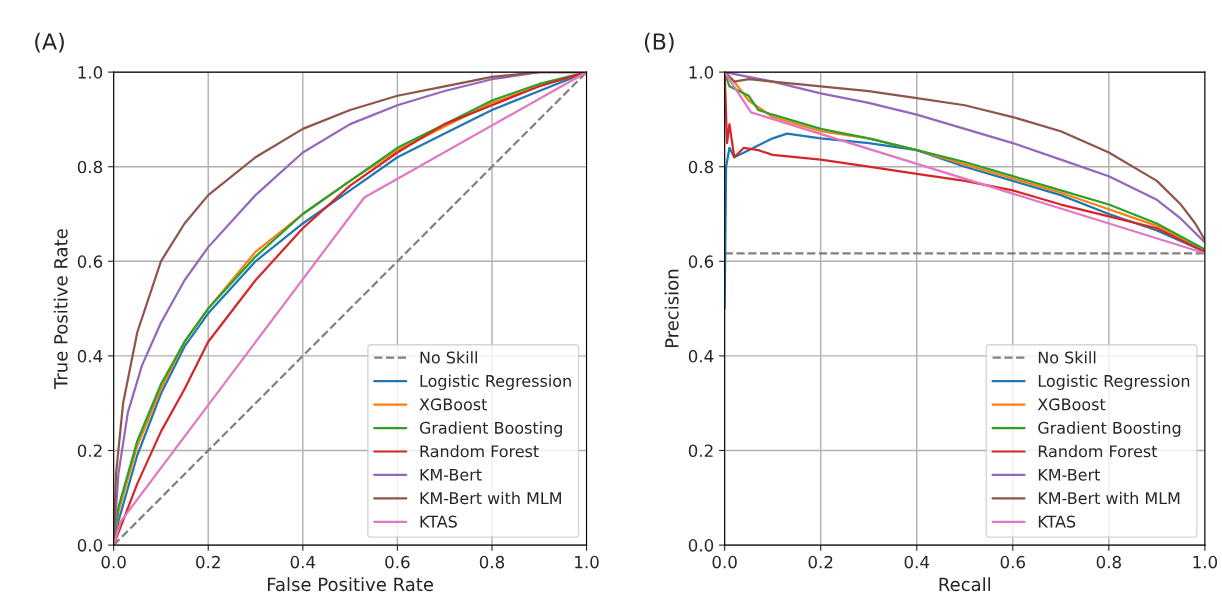  What do you see at coordinates (671, 308) in the screenshot?
I see `y-axis-title: Precision` at bounding box center [671, 308].